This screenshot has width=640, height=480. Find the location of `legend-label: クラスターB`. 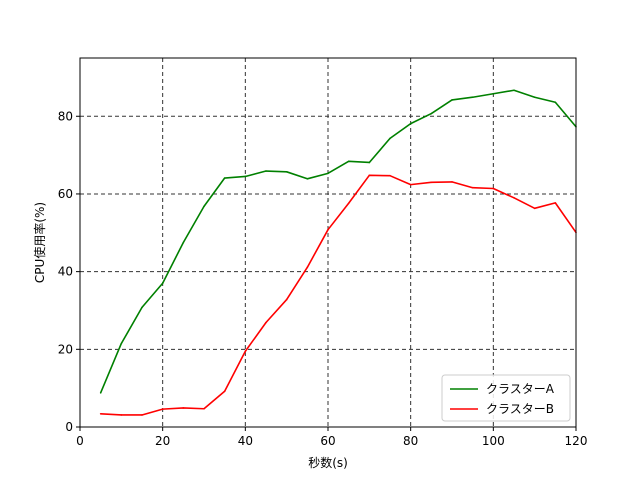

legend-label: クラスターB is located at coordinates (520, 409).